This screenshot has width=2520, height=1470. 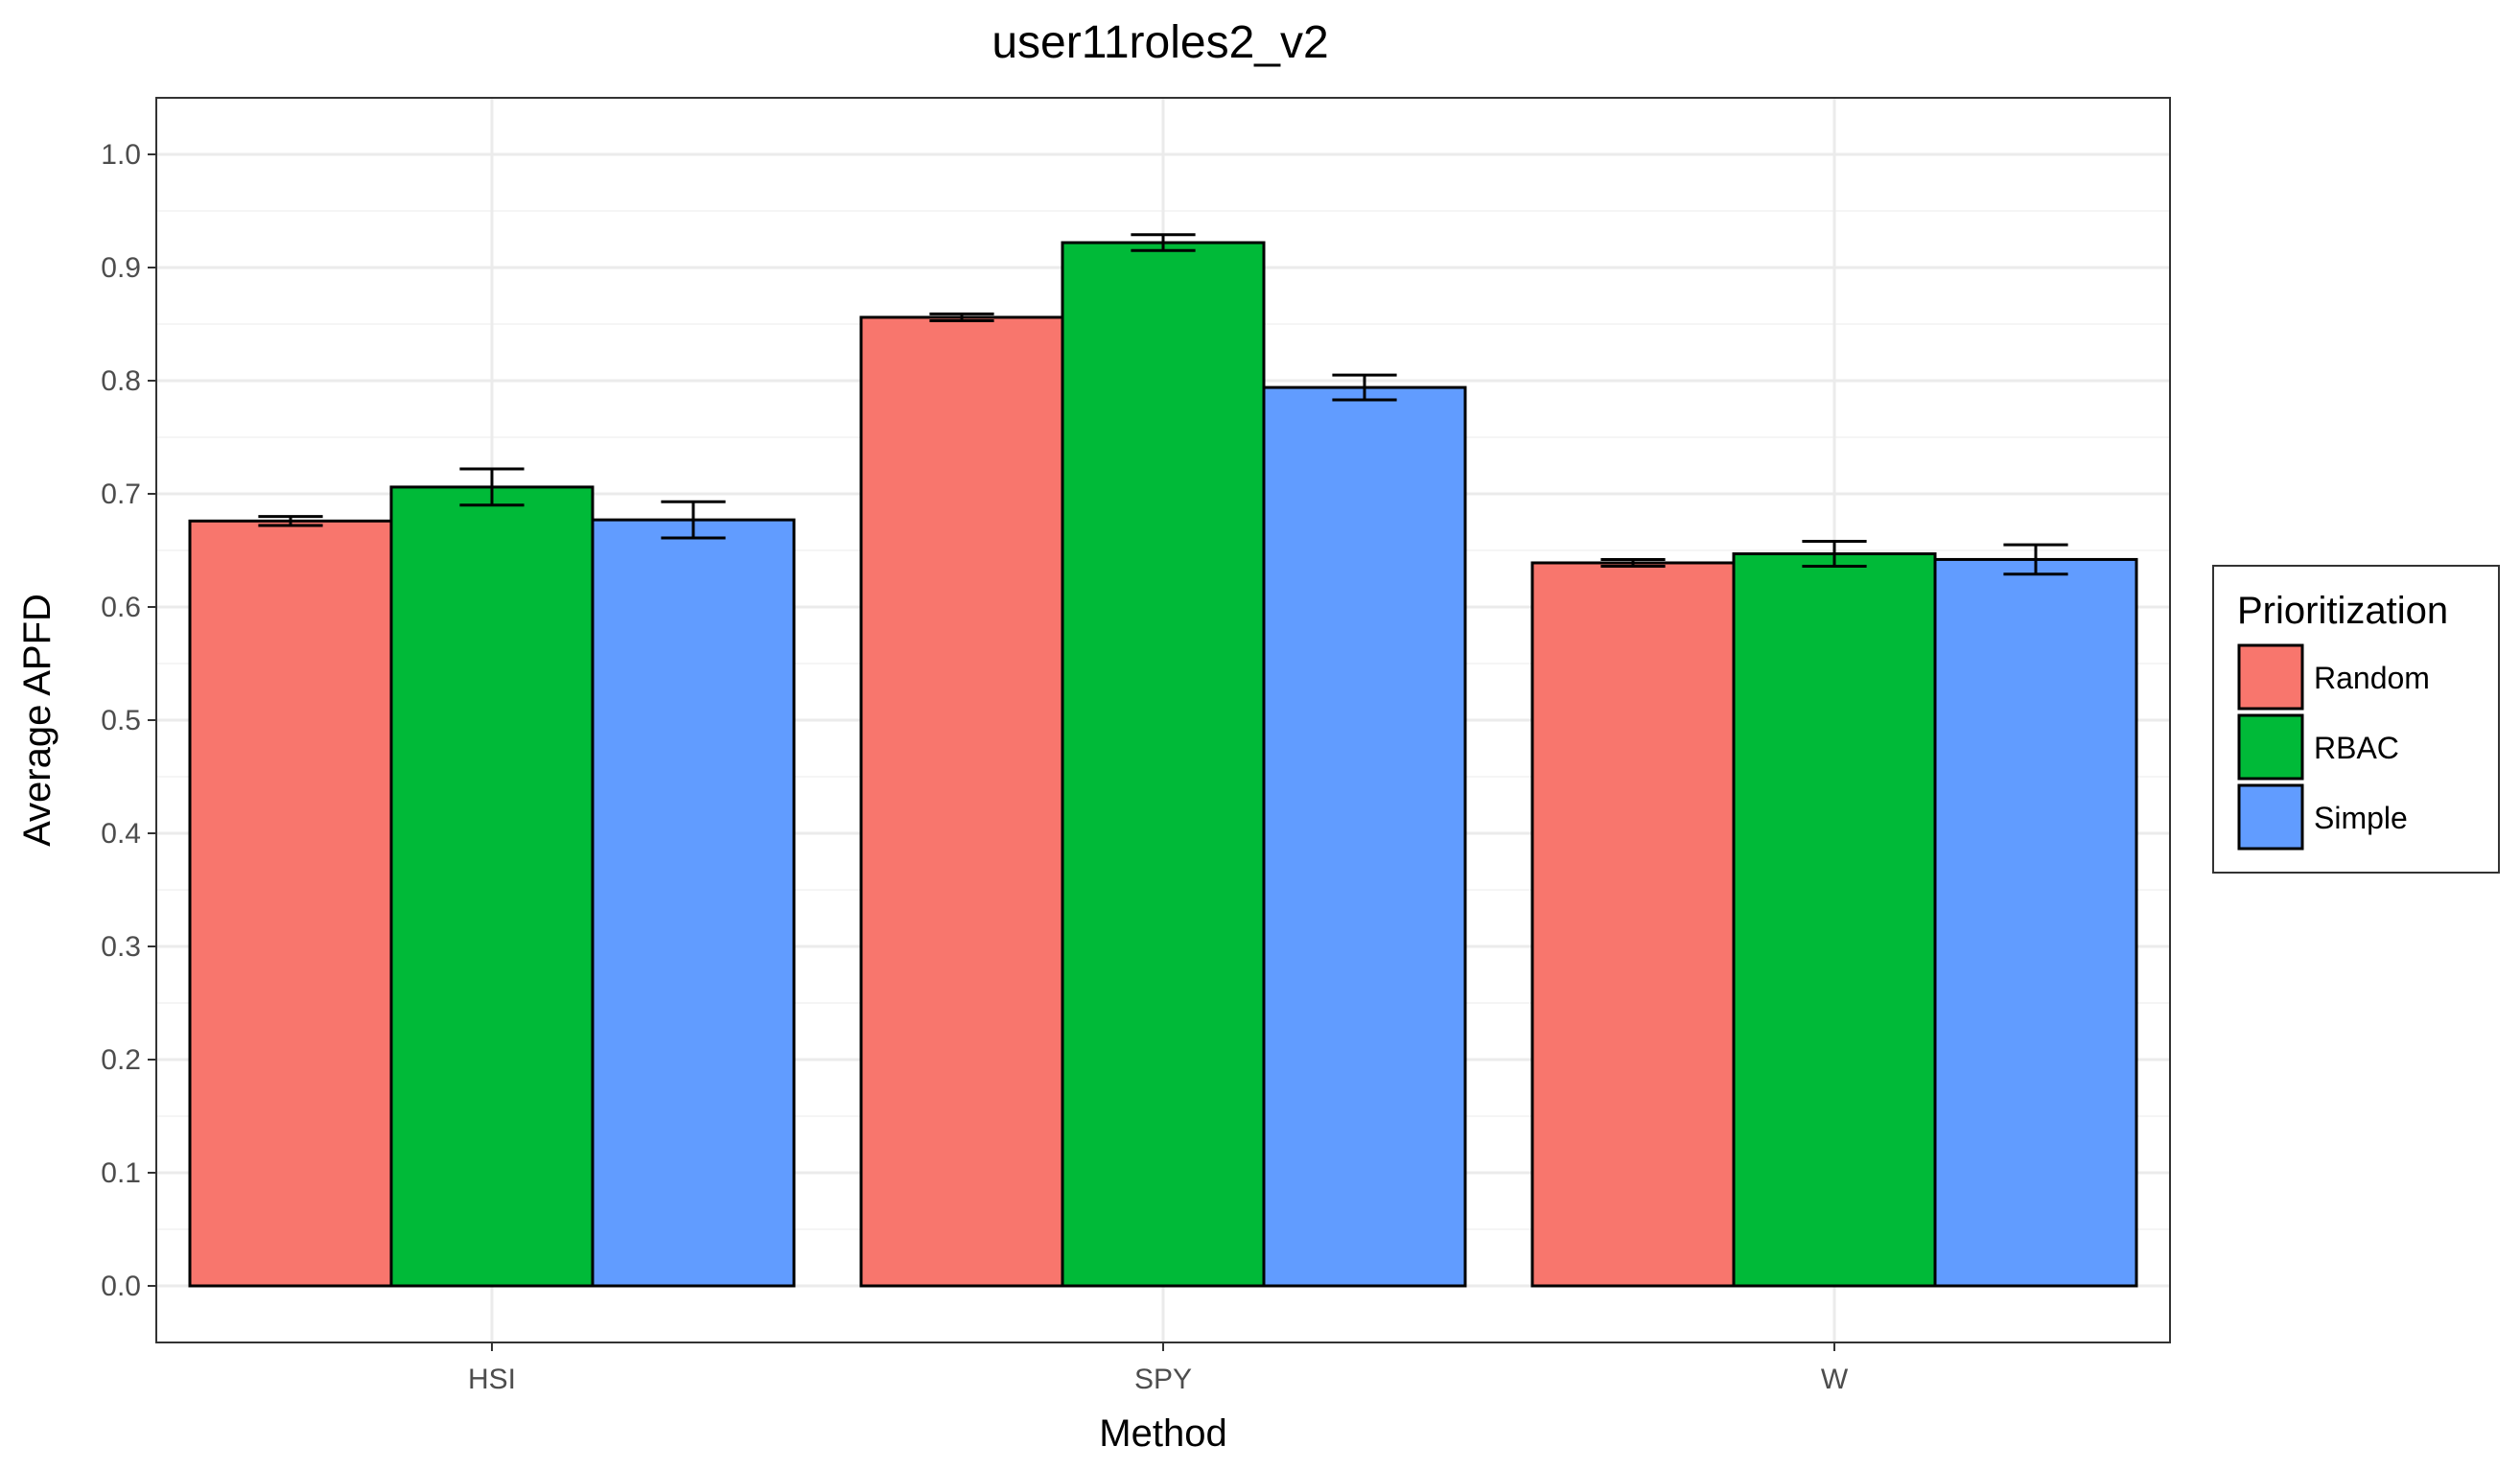 I want to click on y-tick-label: 0.6, so click(x=121, y=607).